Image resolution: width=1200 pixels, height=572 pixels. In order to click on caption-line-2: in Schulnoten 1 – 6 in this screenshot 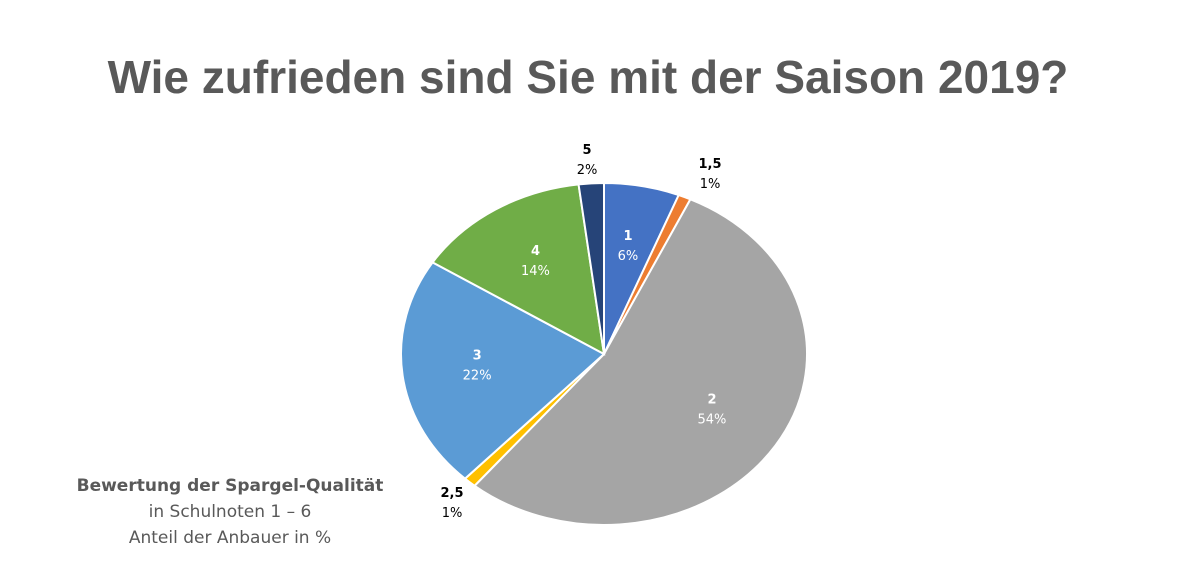, I will do `click(230, 512)`.